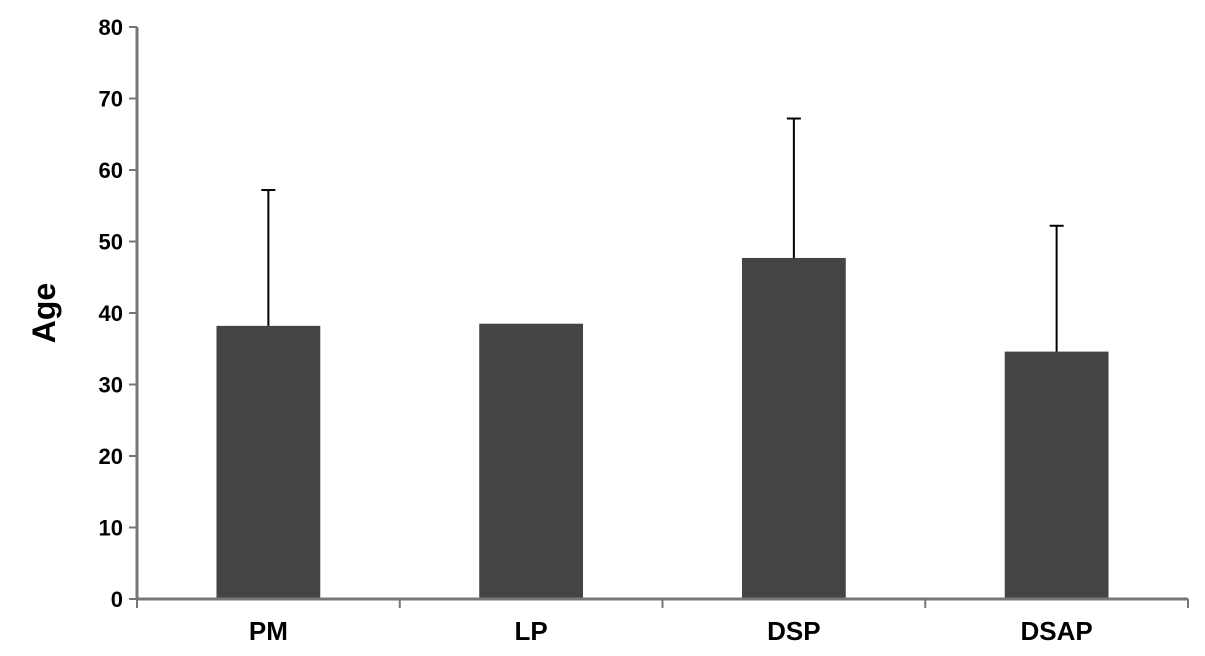 The image size is (1205, 656). I want to click on x-tick-label-dsp: DSP, so click(793, 631).